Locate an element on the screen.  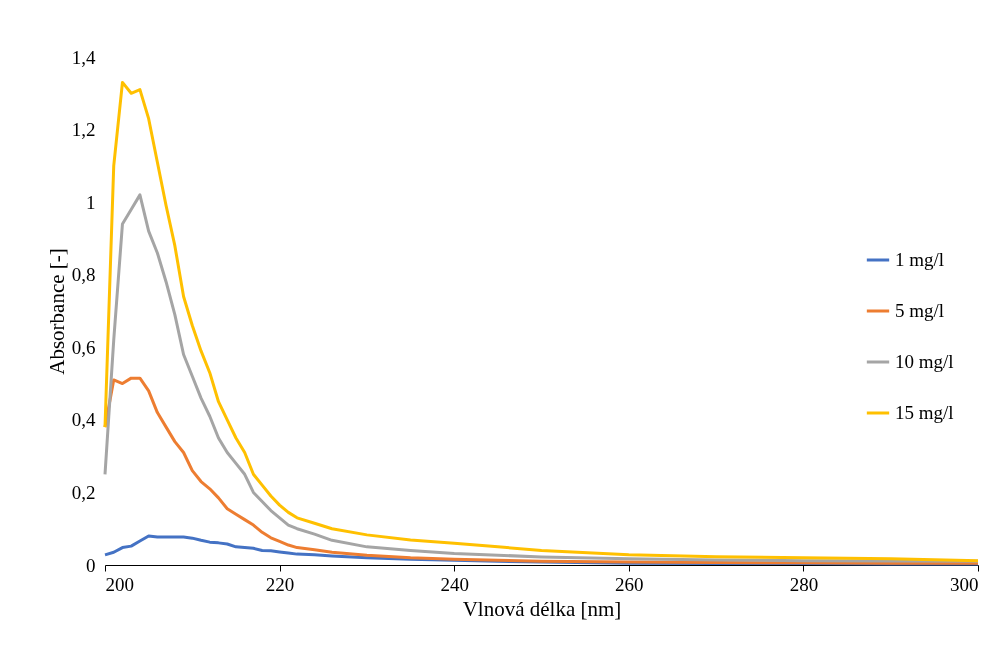
x-tick-label: 220 is located at coordinates (280, 584).